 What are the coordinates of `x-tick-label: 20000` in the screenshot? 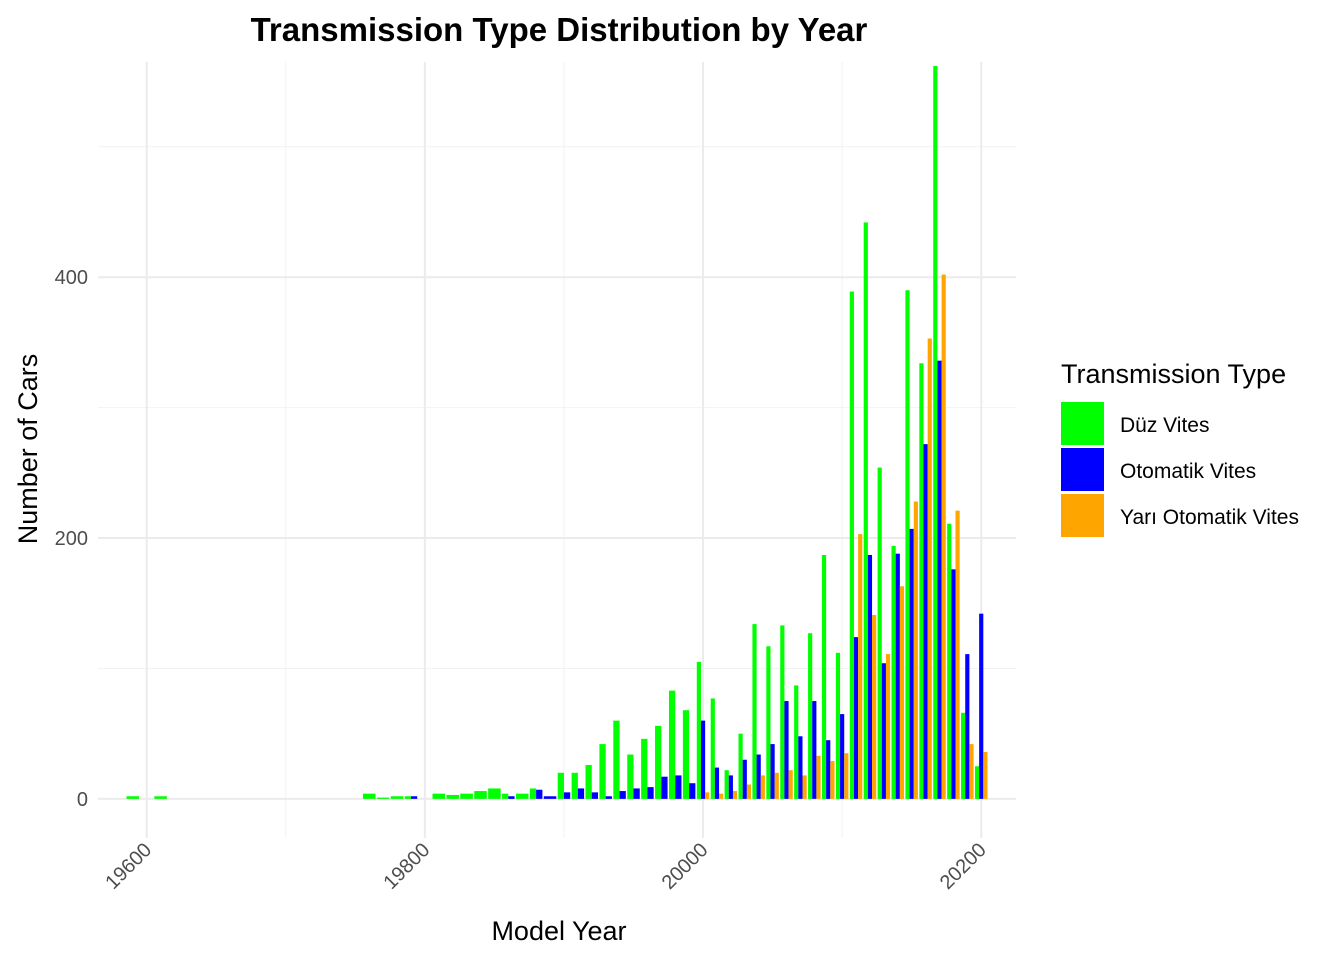 It's located at (685, 866).